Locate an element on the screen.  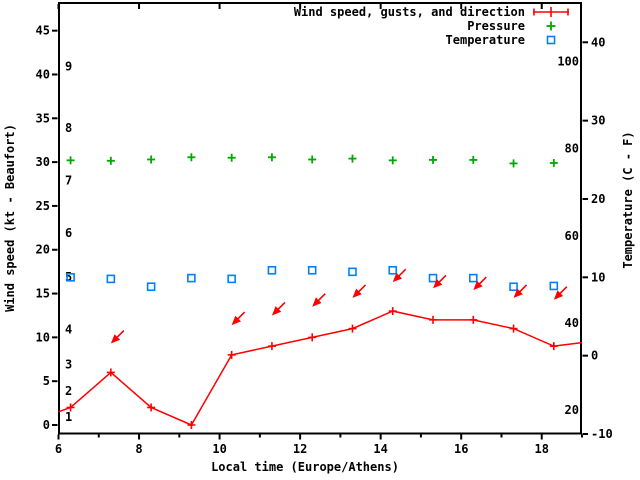
y-left-axis-ticks: 0 5 10 15 20 25 30 35 40 45 is located at coordinates (47, 228).